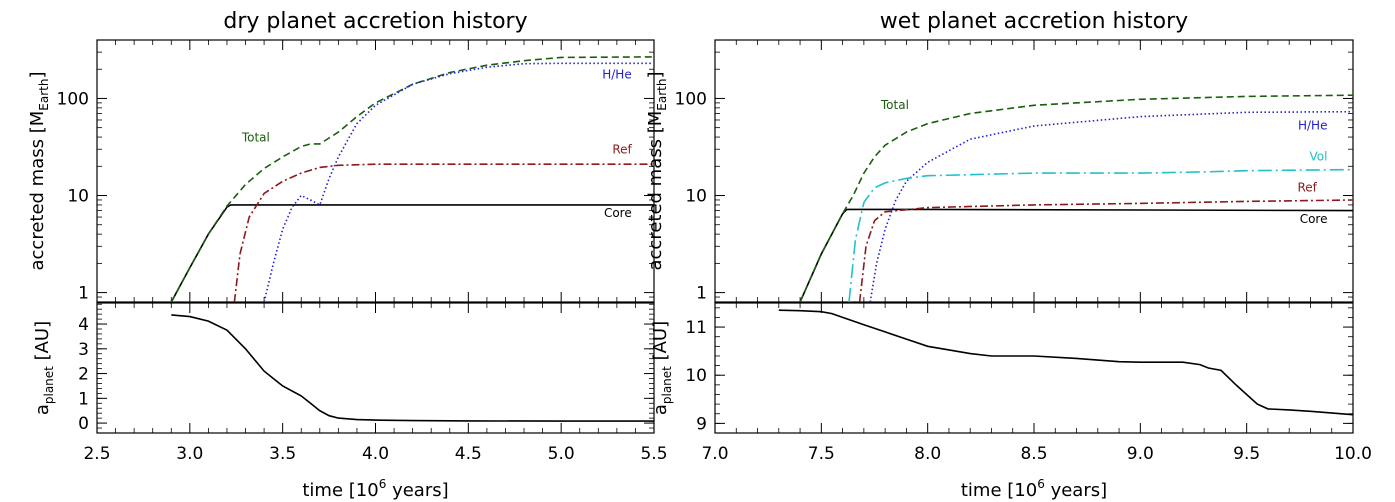 The height and width of the screenshot is (502, 1395). Describe the element at coordinates (714, 454) in the screenshot. I see `x-tick-label: 7.0` at that location.